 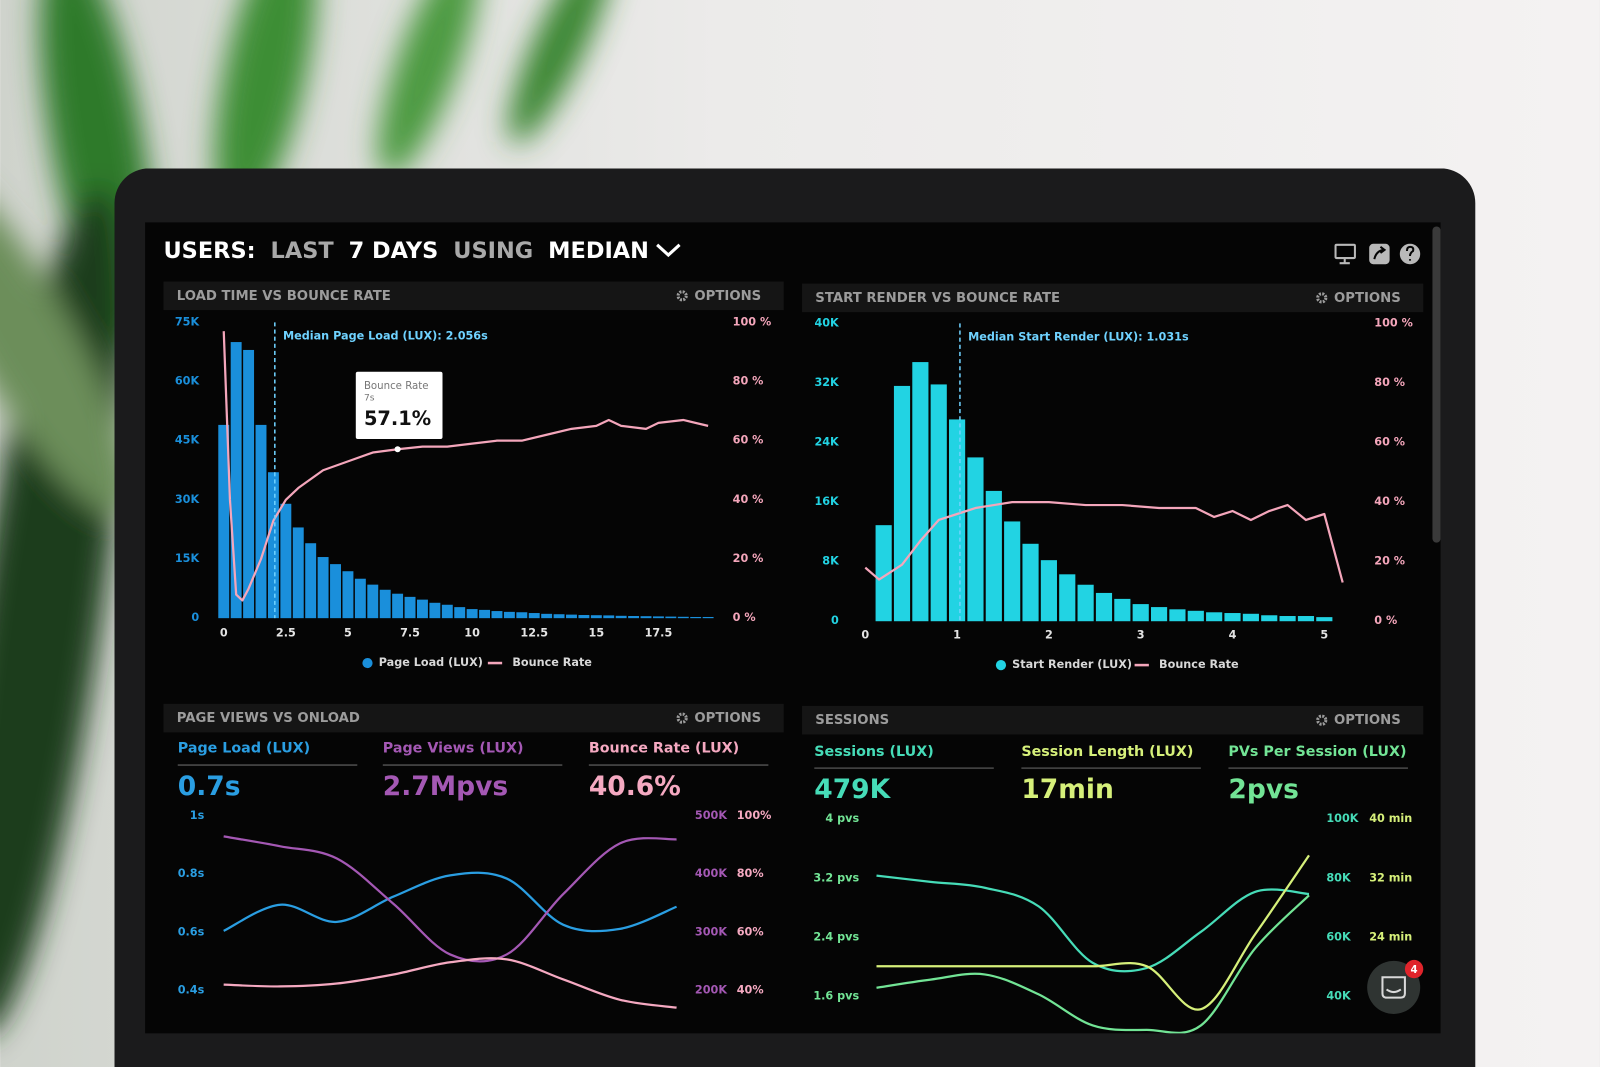 What do you see at coordinates (748, 499) in the screenshot?
I see `y2-tick-label: 40 %` at bounding box center [748, 499].